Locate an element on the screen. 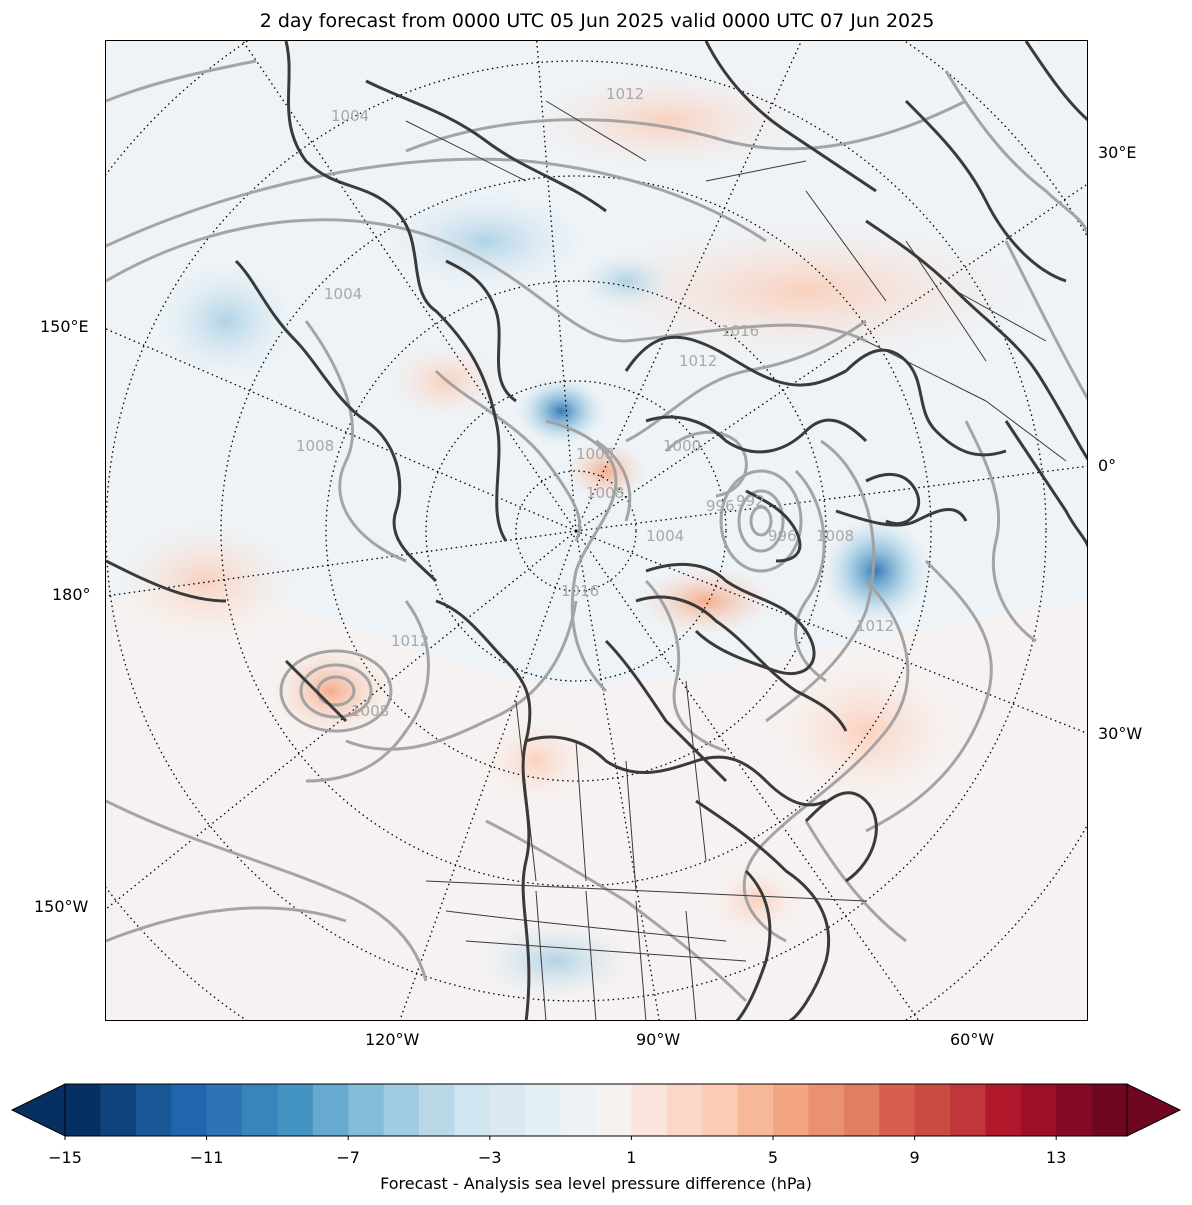 This screenshot has width=1192, height=1205. colorbar is located at coordinates (596, 1111).